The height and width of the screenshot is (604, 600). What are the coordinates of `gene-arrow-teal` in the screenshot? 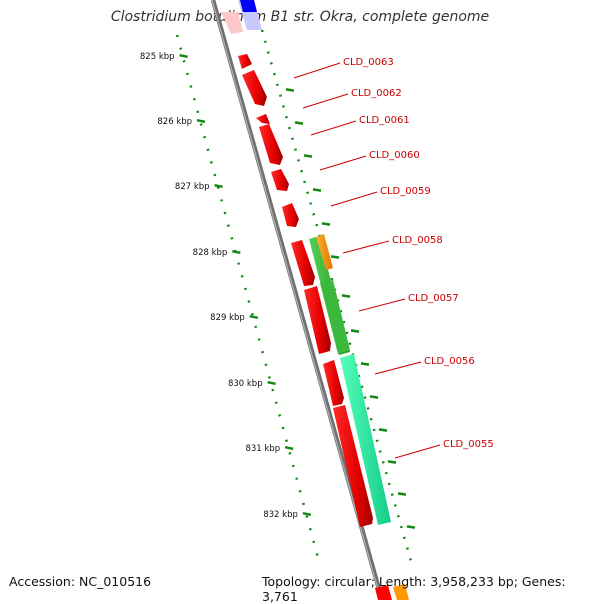 It's located at (365, 439).